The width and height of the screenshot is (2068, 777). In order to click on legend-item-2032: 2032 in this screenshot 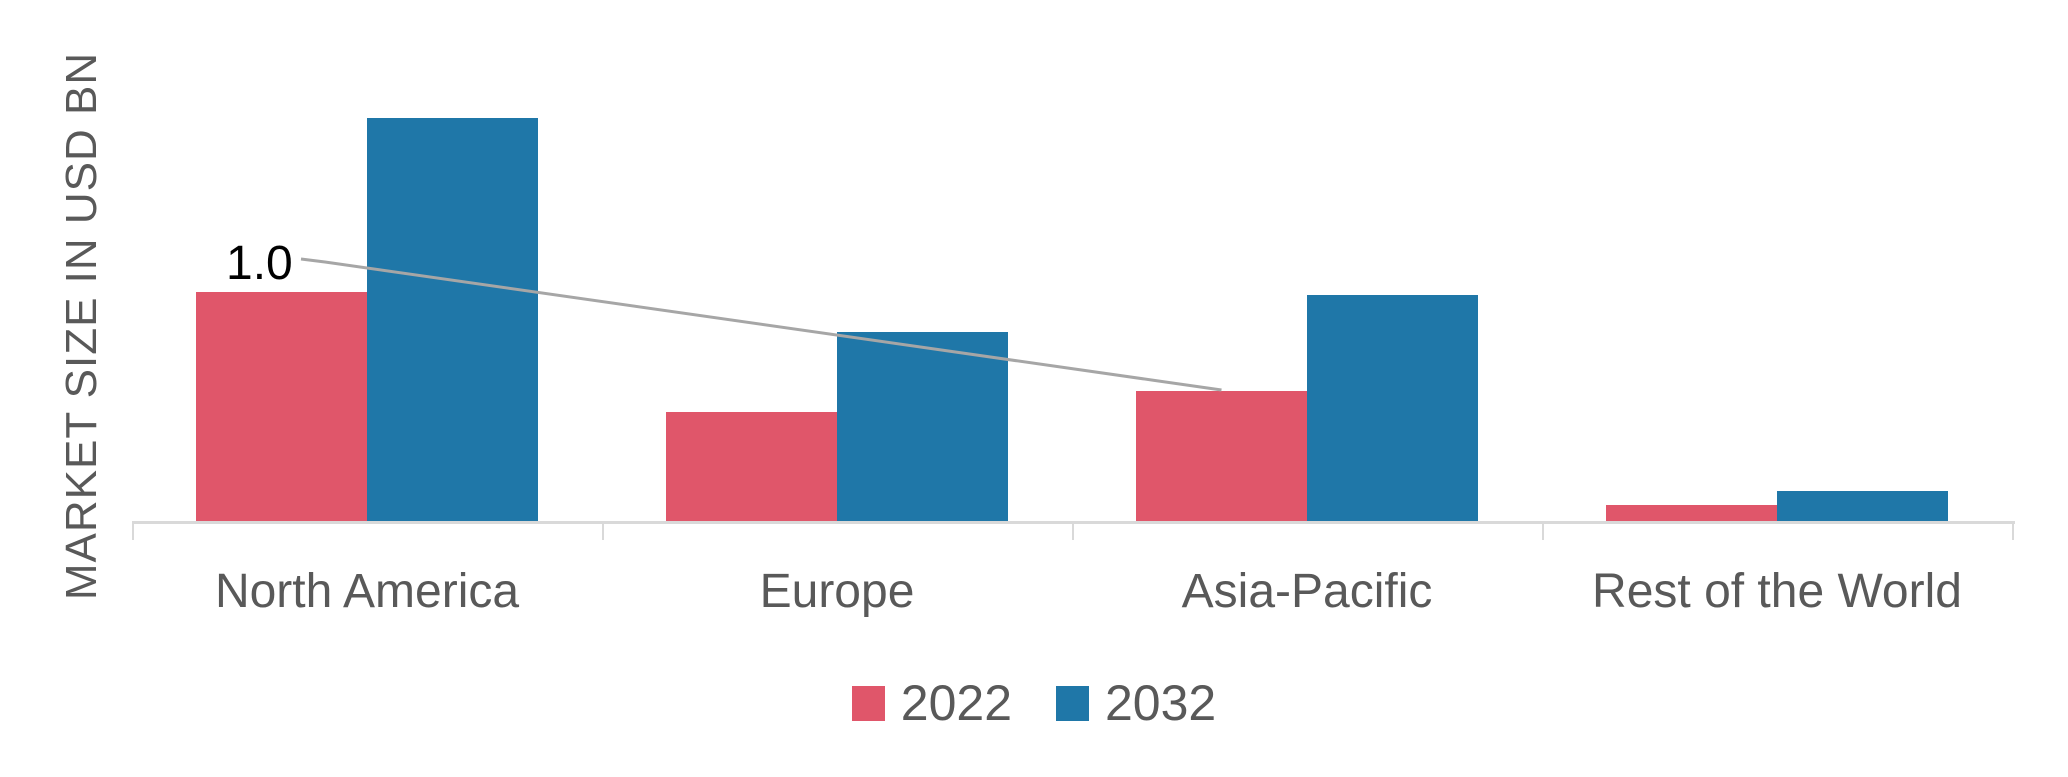, I will do `click(1136, 703)`.